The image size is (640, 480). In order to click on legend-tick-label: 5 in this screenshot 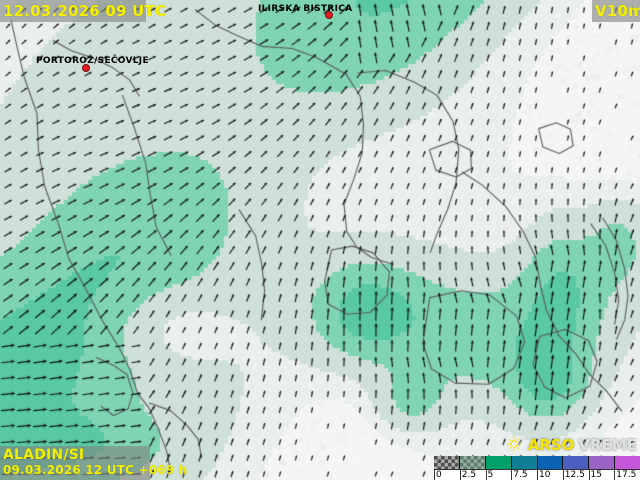, I will do `click(489, 475)`.